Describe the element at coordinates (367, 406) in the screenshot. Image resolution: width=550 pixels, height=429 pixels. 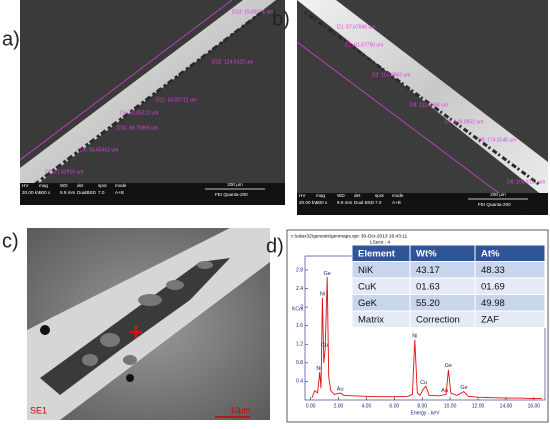
I see `x-tick-label: 4.00` at that location.